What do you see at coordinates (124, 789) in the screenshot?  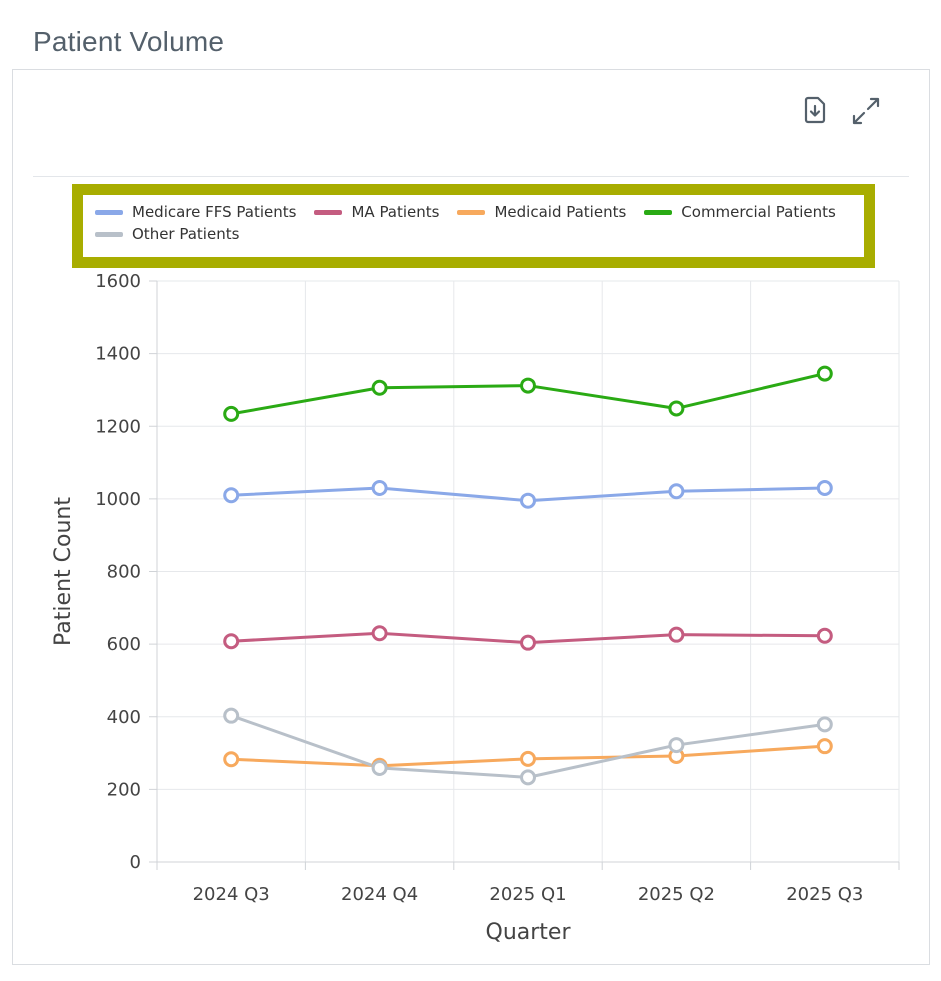 I see `y-tick-label: 200` at bounding box center [124, 789].